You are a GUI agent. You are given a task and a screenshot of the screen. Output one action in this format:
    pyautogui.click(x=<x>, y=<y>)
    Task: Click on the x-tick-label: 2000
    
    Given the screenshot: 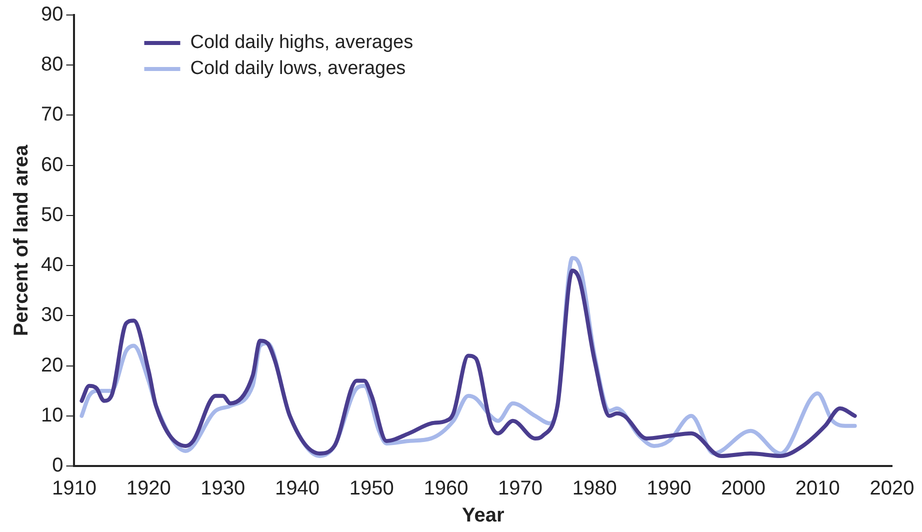 What is the action you would take?
    pyautogui.click(x=743, y=489)
    